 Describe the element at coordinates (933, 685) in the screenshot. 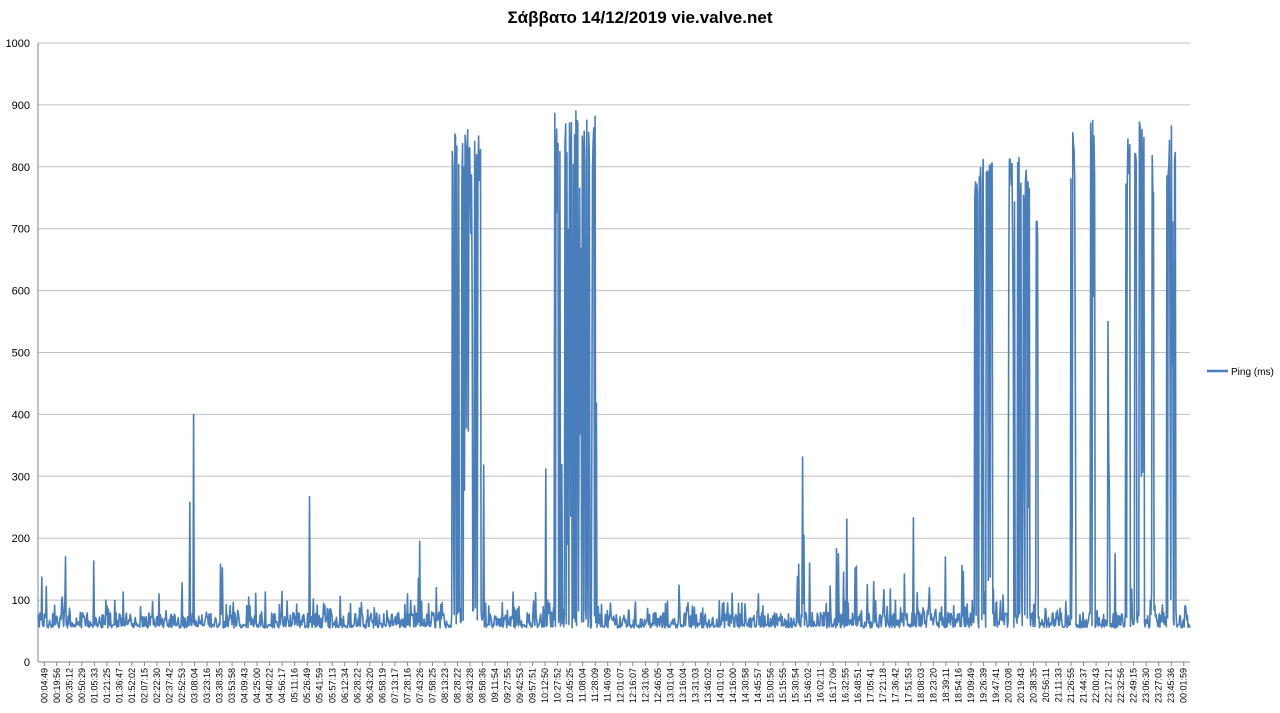

I see `x-tick-label: 18:23:20` at that location.